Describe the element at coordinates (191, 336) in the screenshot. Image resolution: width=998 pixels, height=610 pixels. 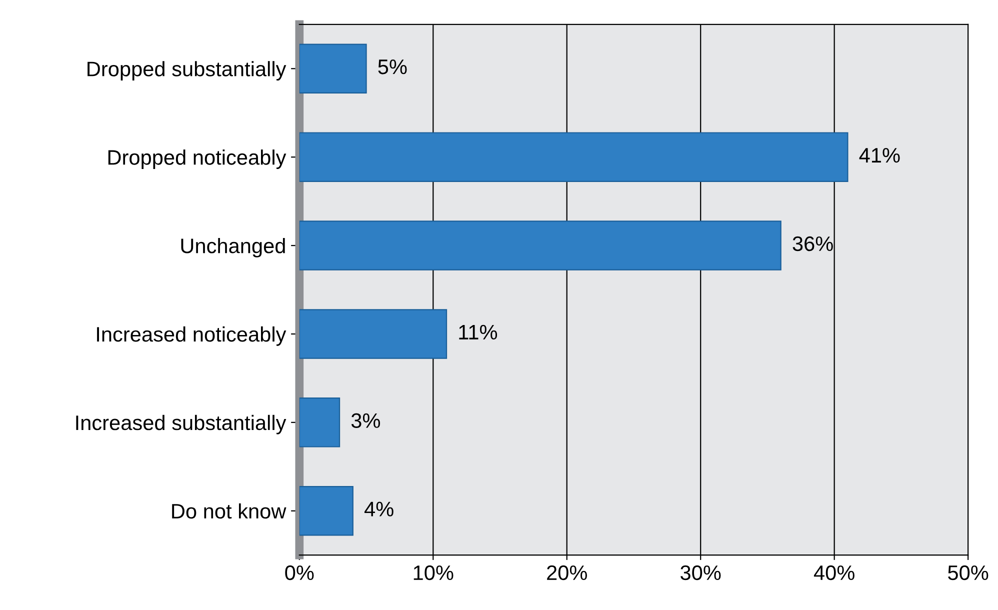
I see `y-tick-label: Increased noticeably` at that location.